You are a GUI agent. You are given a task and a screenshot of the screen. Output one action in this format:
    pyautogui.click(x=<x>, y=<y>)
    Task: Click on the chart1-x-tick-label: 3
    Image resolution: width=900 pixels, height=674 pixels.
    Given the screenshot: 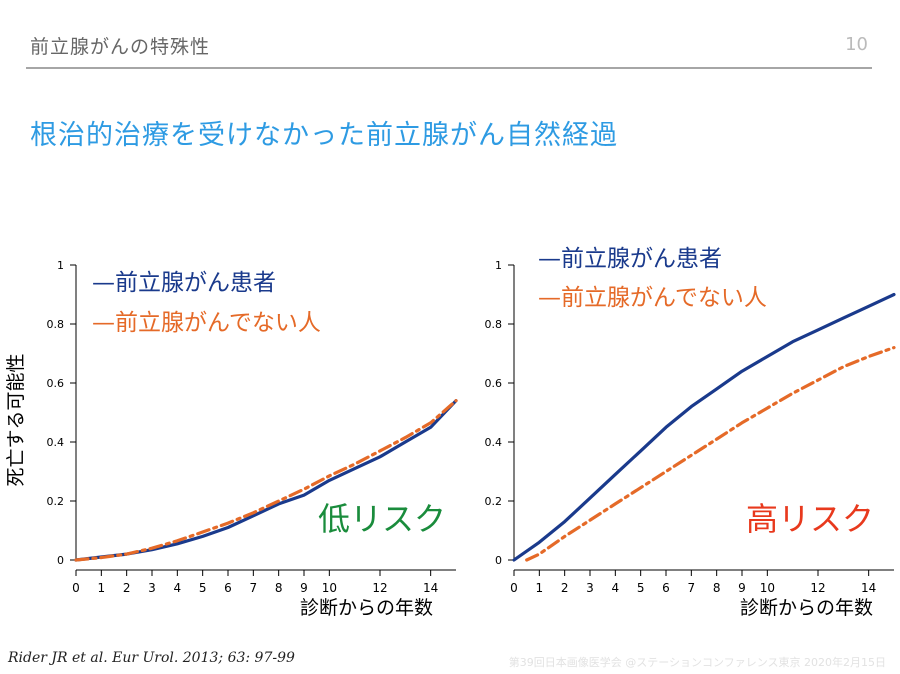 What is the action you would take?
    pyautogui.click(x=152, y=588)
    